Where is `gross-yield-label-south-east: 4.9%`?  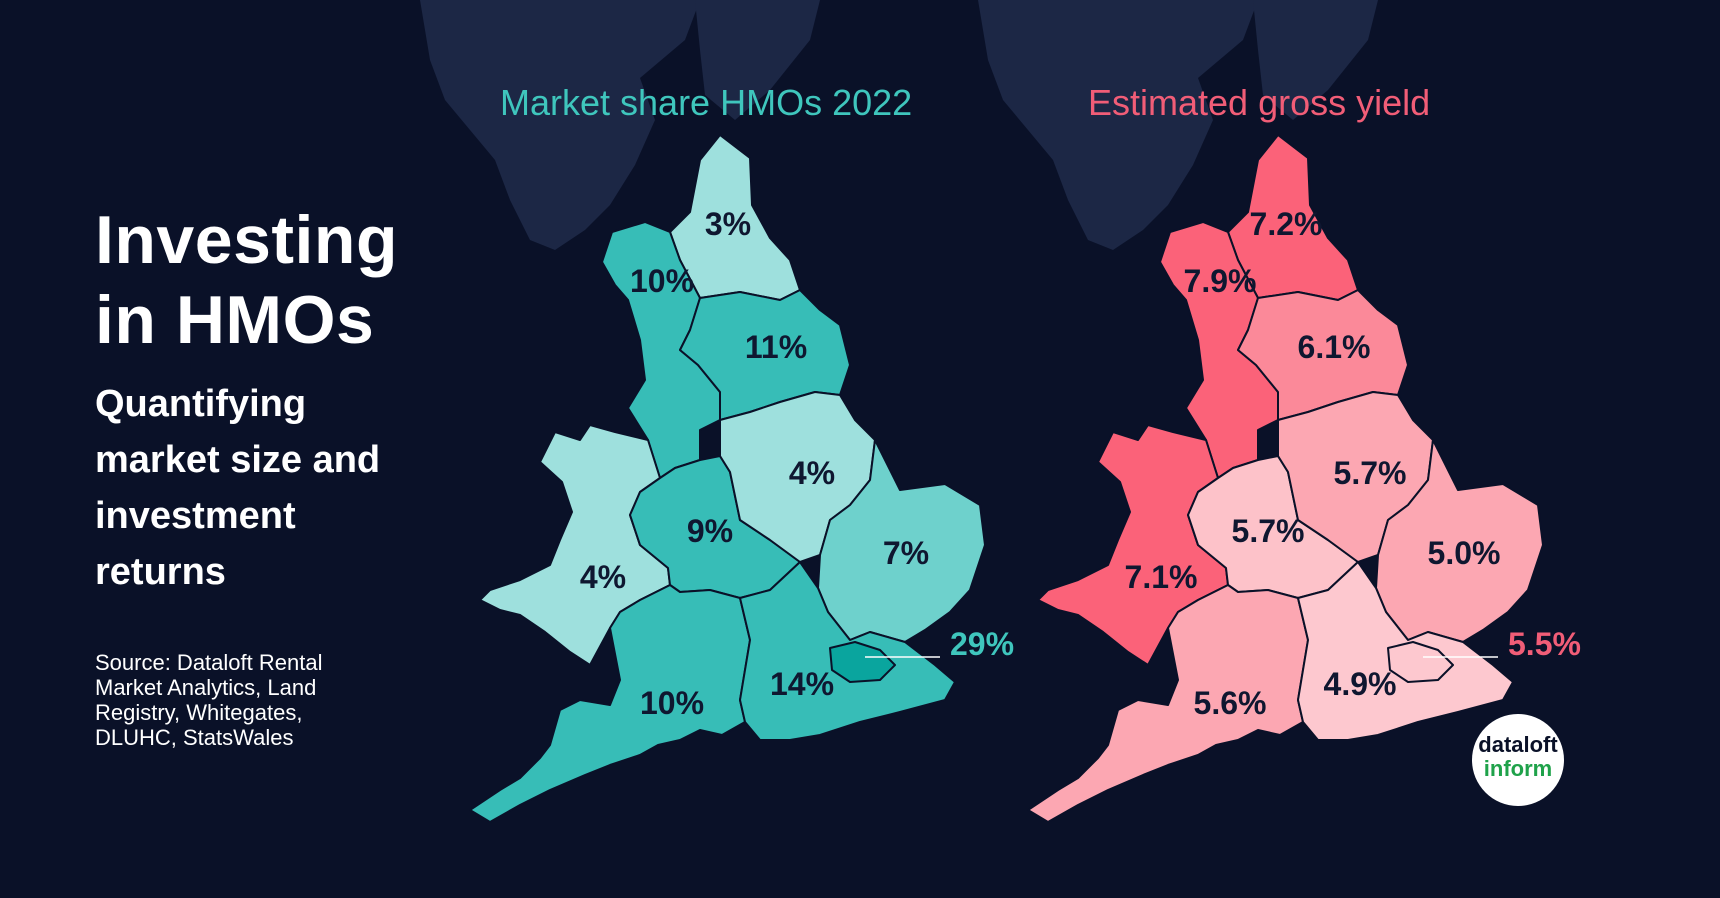
gross-yield-label-south-east: 4.9% is located at coordinates (1360, 684).